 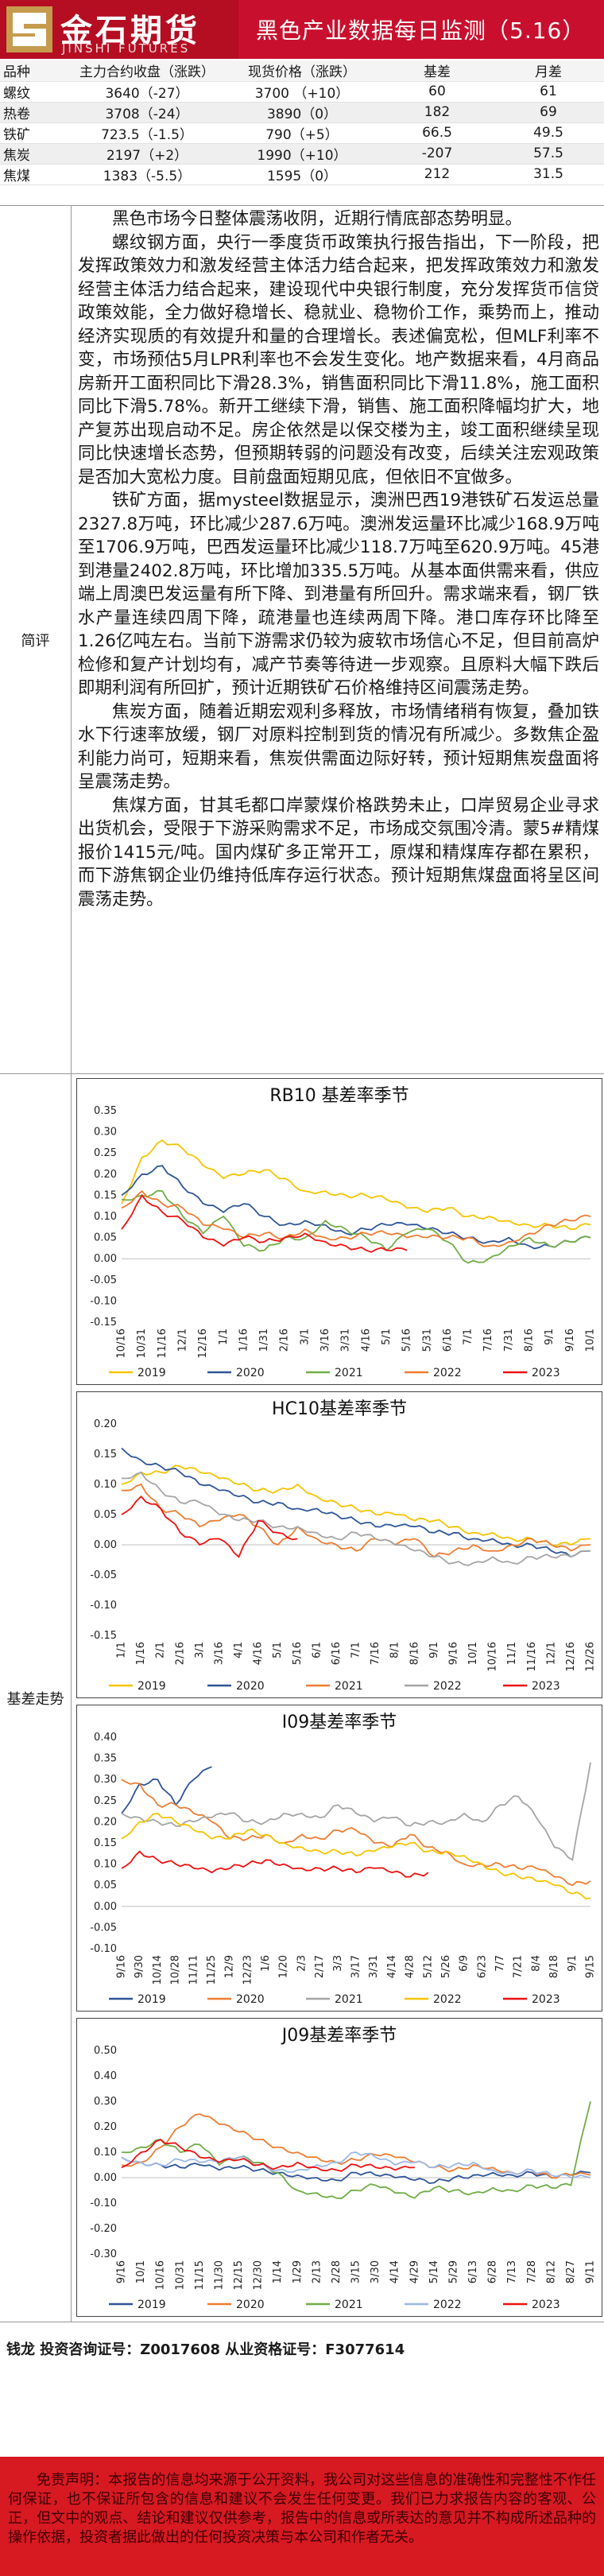 What do you see at coordinates (36, 113) in the screenshot?
I see `product-name: 热卷` at bounding box center [36, 113].